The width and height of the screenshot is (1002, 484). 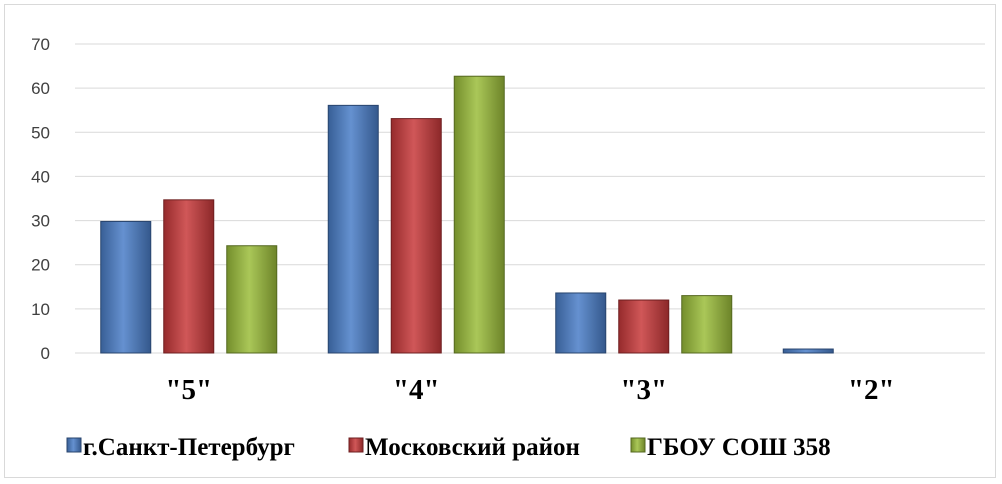 What do you see at coordinates (472, 447) in the screenshot?
I see `legend-label: Московский район` at bounding box center [472, 447].